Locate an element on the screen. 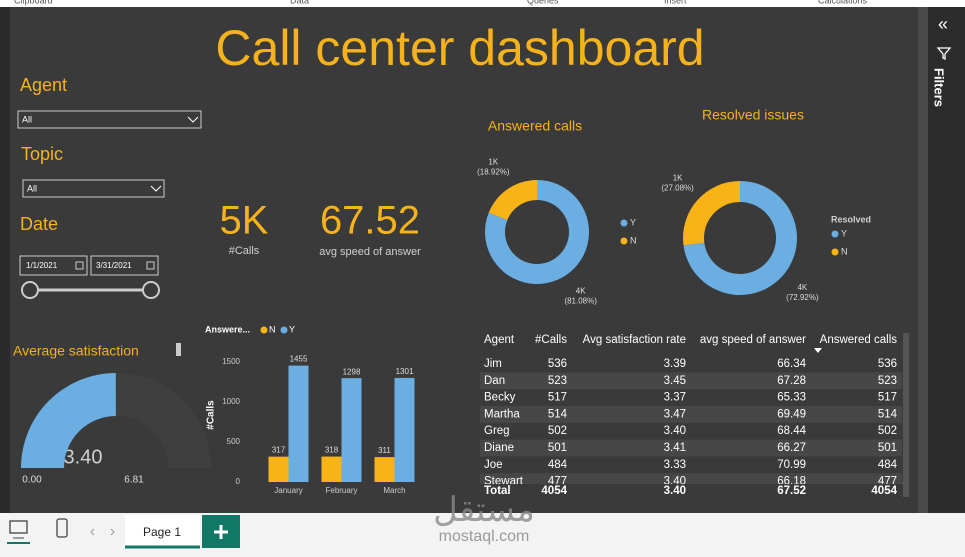 The width and height of the screenshot is (965, 557). table-cell: 66.34 is located at coordinates (791, 364).